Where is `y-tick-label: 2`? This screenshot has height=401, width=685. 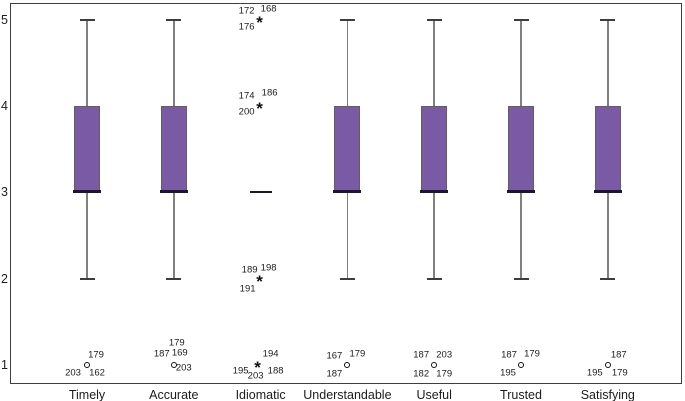 y-tick-label: 2 is located at coordinates (4, 278).